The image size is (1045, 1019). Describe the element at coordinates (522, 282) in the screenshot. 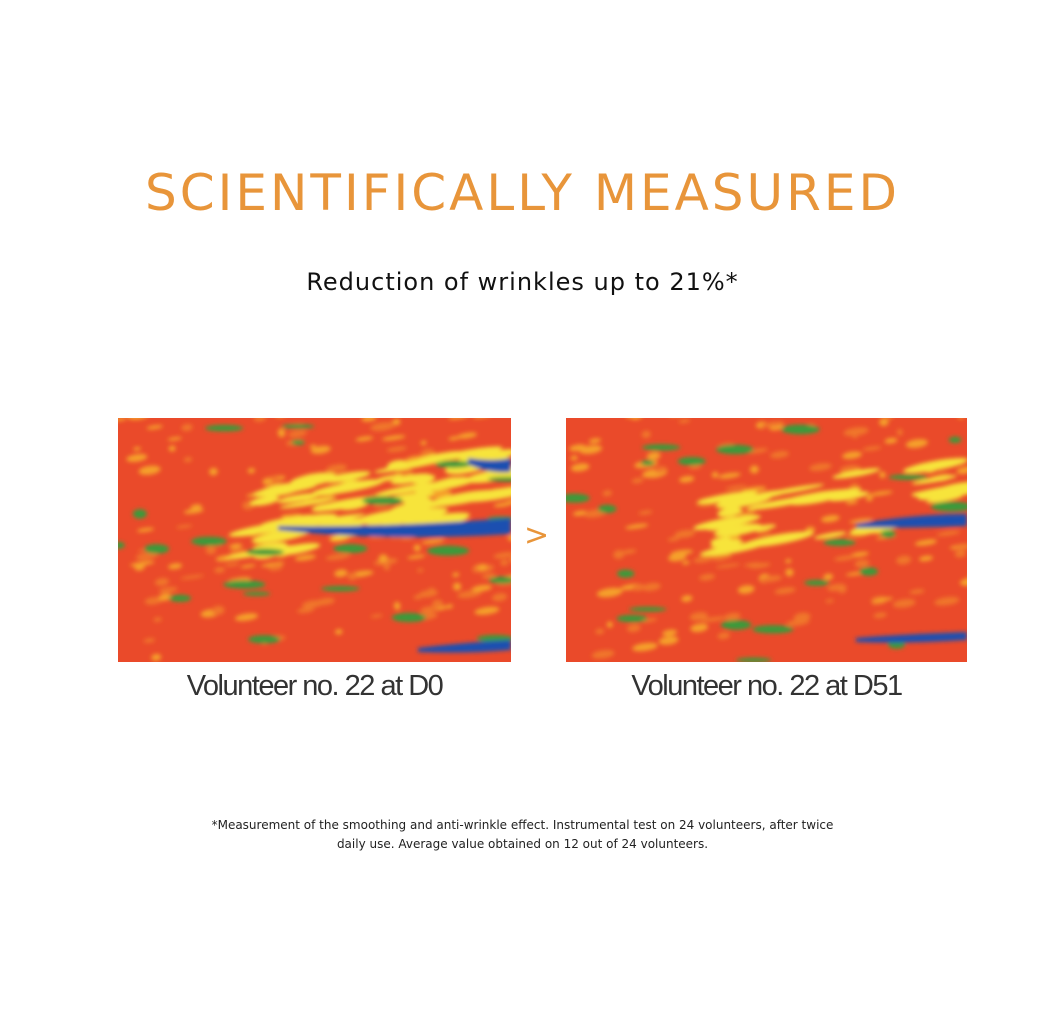

I see `subtitle: Reduction of wrinkles up to 21%*` at that location.